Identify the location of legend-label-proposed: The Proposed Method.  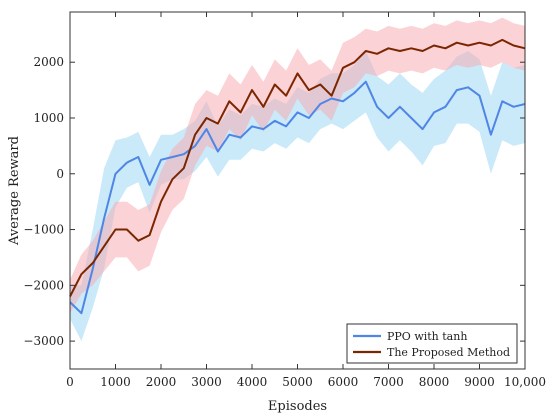
(448, 352).